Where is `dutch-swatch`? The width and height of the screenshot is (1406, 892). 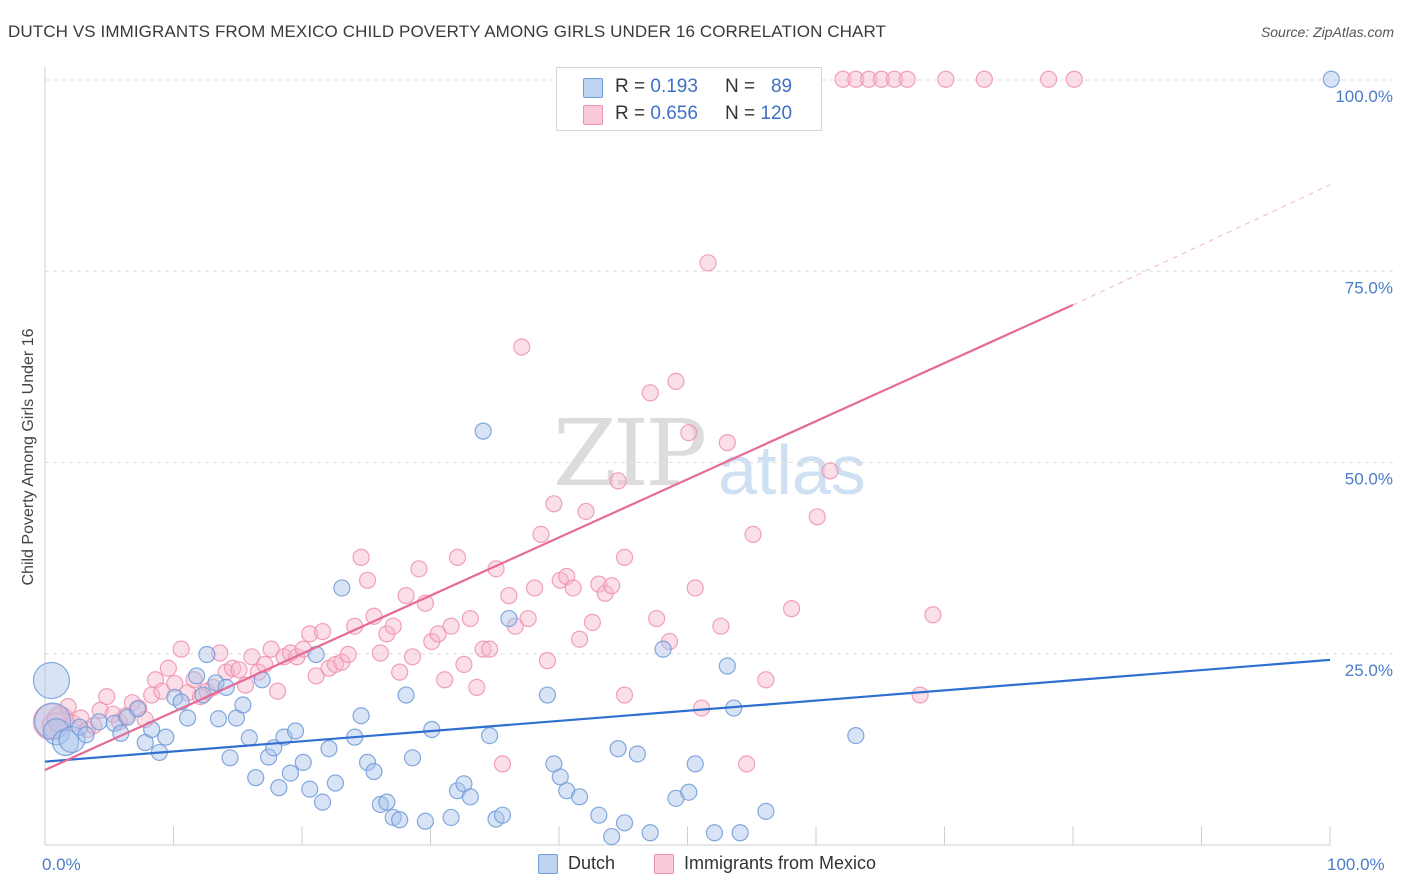 dutch-swatch is located at coordinates (593, 88).